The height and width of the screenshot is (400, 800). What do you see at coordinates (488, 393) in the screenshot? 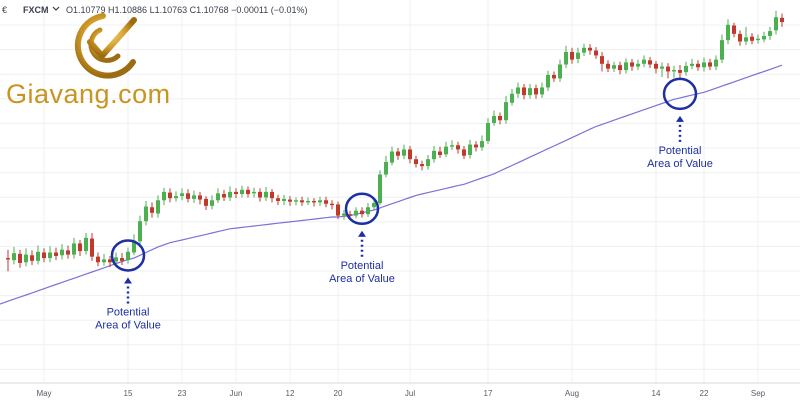
I see `x-tick-label: 17` at bounding box center [488, 393].